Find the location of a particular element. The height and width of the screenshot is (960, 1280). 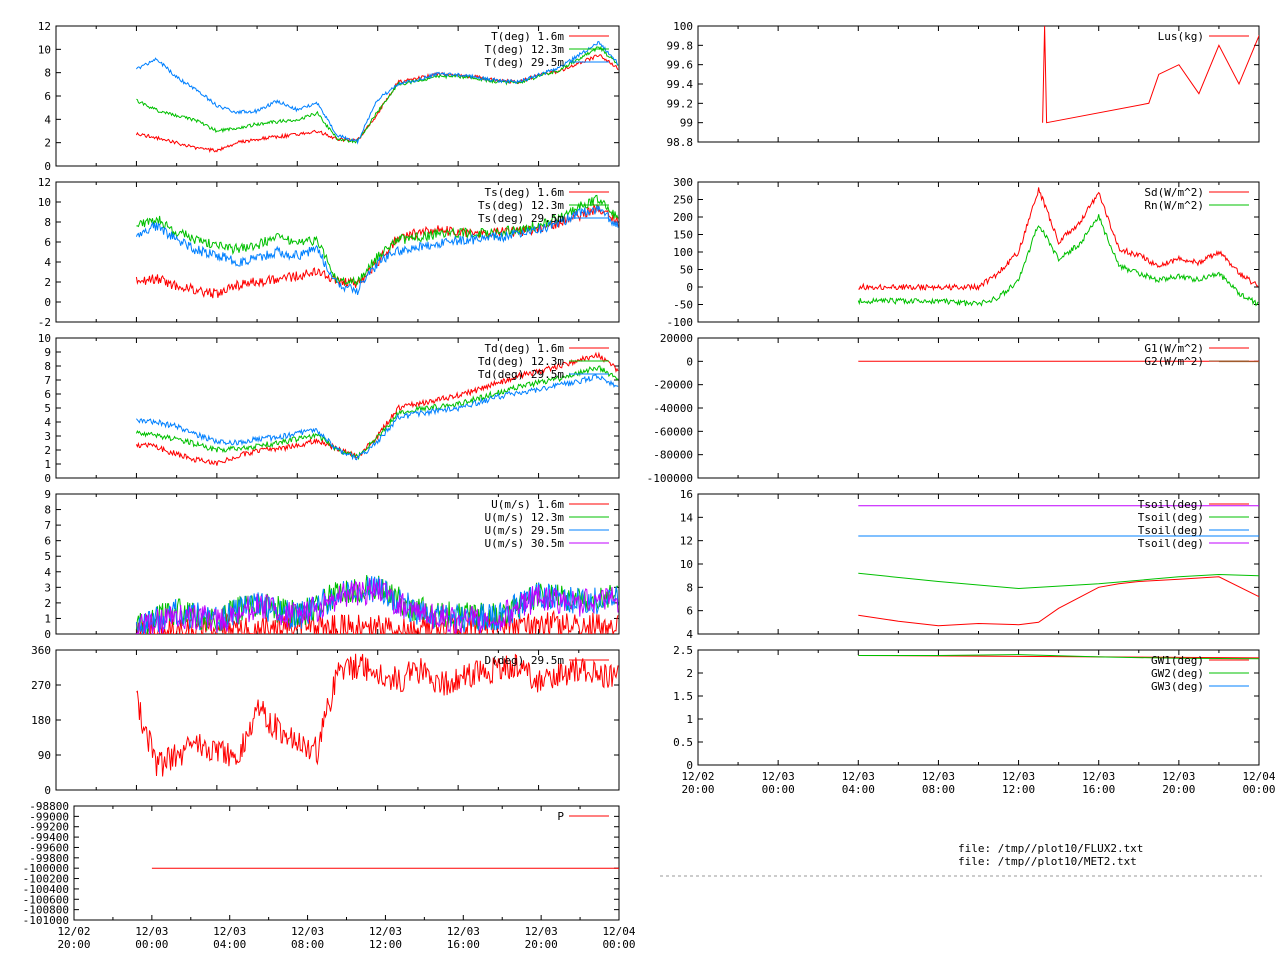

legend-label: U(m/s) 1.6m is located at coordinates (527, 504).